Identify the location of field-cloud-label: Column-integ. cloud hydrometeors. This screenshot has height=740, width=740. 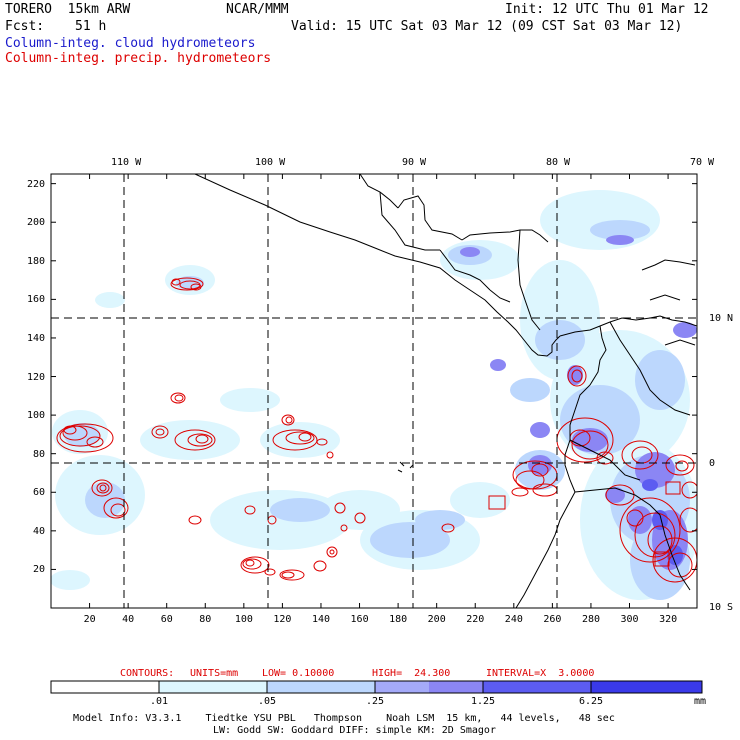
(130, 43).